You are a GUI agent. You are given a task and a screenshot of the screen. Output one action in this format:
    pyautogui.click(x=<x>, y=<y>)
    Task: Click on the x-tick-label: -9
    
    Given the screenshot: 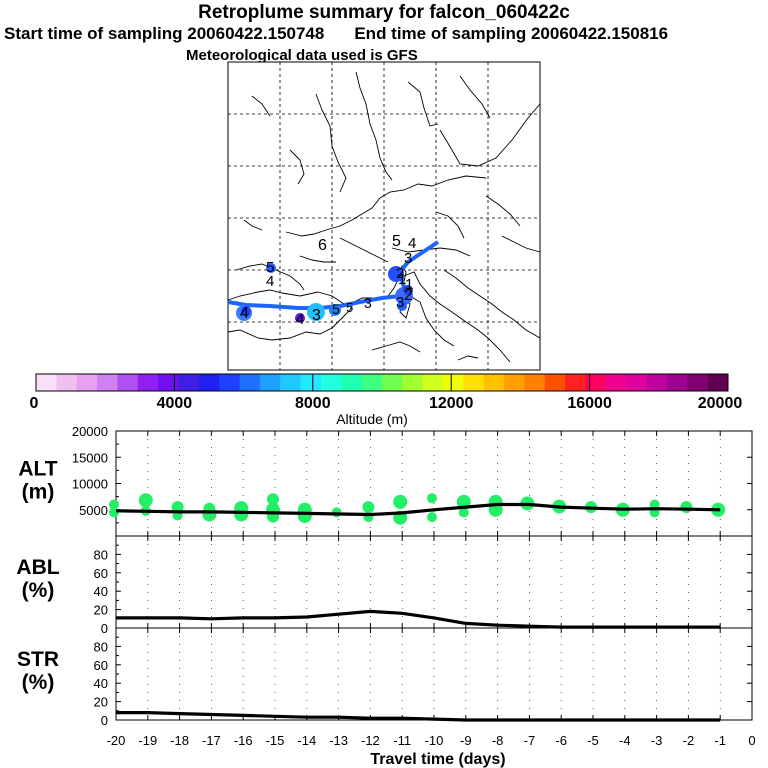 What is the action you would take?
    pyautogui.click(x=466, y=740)
    